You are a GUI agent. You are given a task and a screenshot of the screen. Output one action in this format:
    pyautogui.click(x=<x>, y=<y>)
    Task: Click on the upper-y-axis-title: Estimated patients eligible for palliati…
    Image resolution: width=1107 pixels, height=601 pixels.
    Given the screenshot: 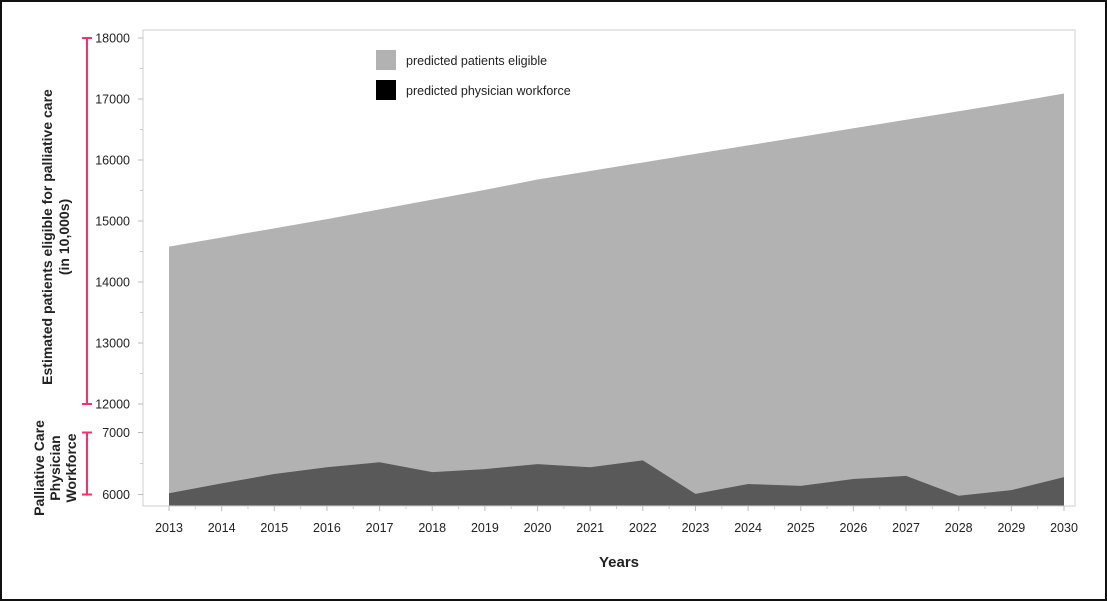 What is the action you would take?
    pyautogui.click(x=55, y=237)
    